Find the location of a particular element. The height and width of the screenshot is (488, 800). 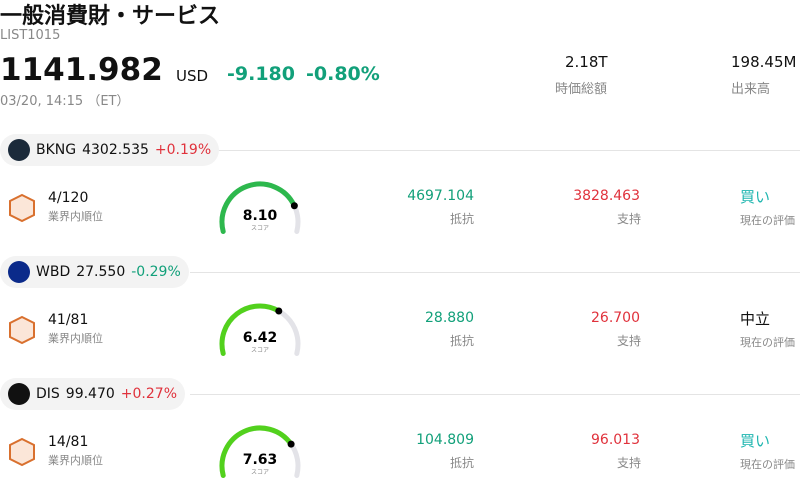

market-cap: 2.18T is located at coordinates (586, 62).